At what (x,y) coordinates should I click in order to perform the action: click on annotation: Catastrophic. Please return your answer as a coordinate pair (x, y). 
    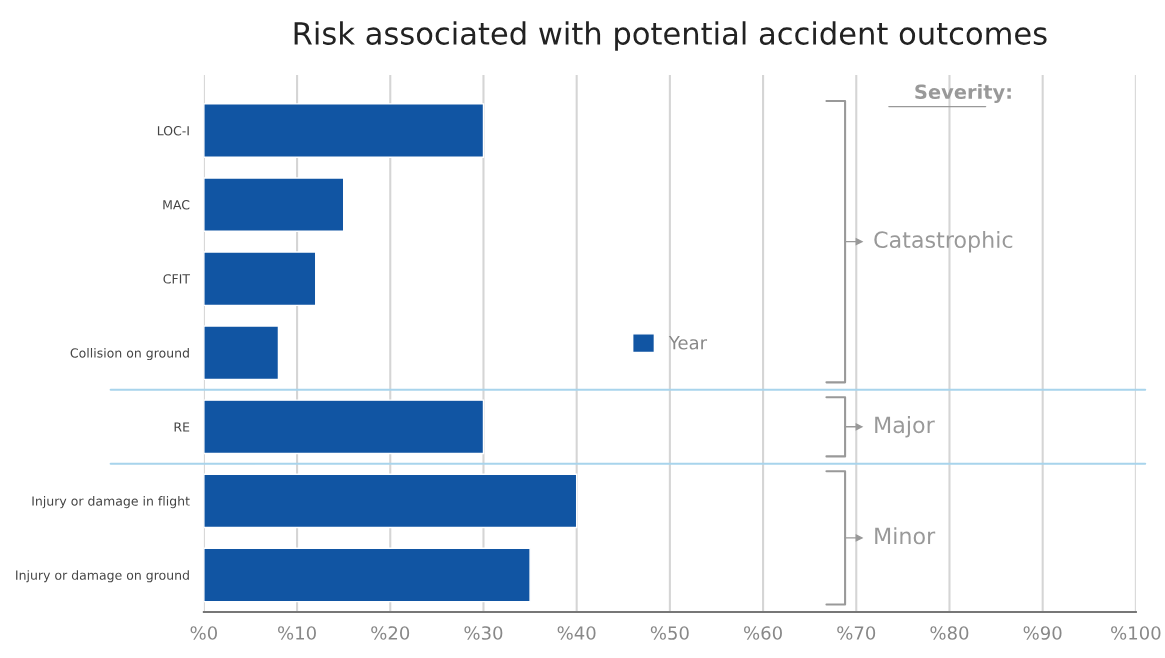
    Looking at the image, I should click on (943, 241).